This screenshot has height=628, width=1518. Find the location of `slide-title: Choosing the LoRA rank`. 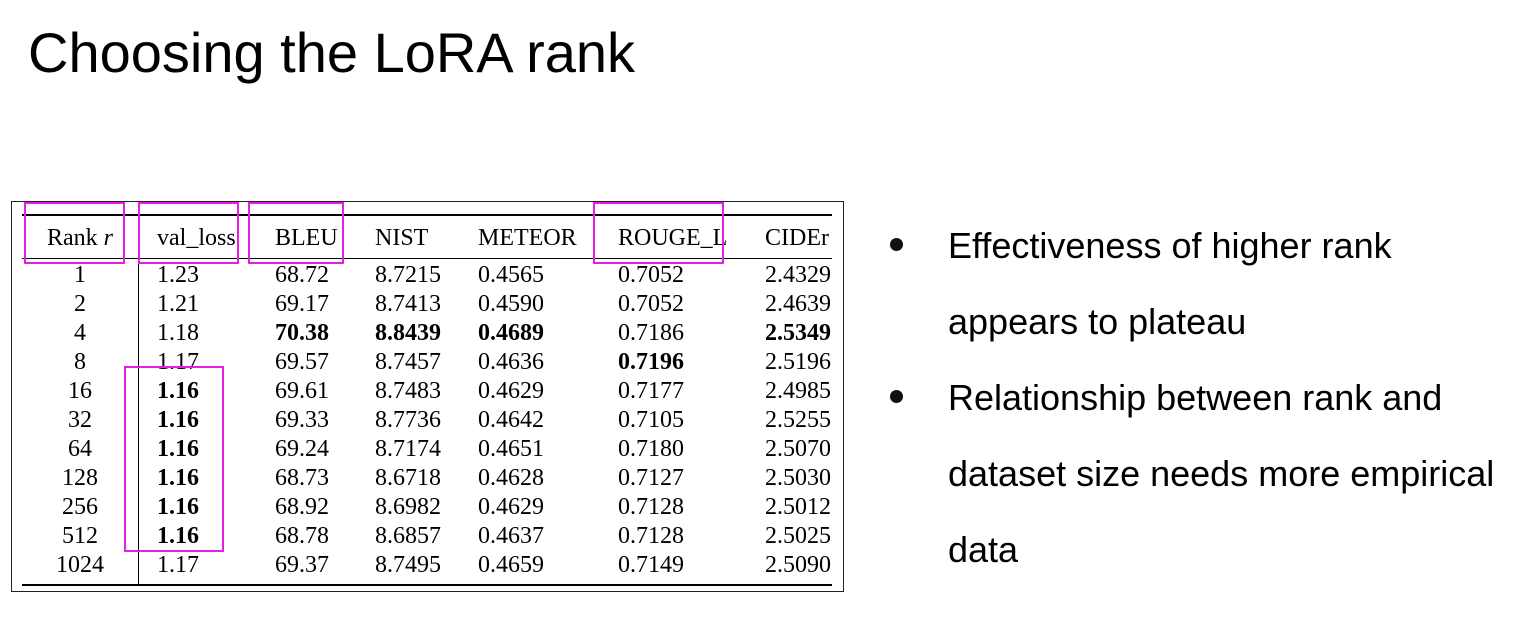

slide-title: Choosing the LoRA rank is located at coordinates (332, 52).